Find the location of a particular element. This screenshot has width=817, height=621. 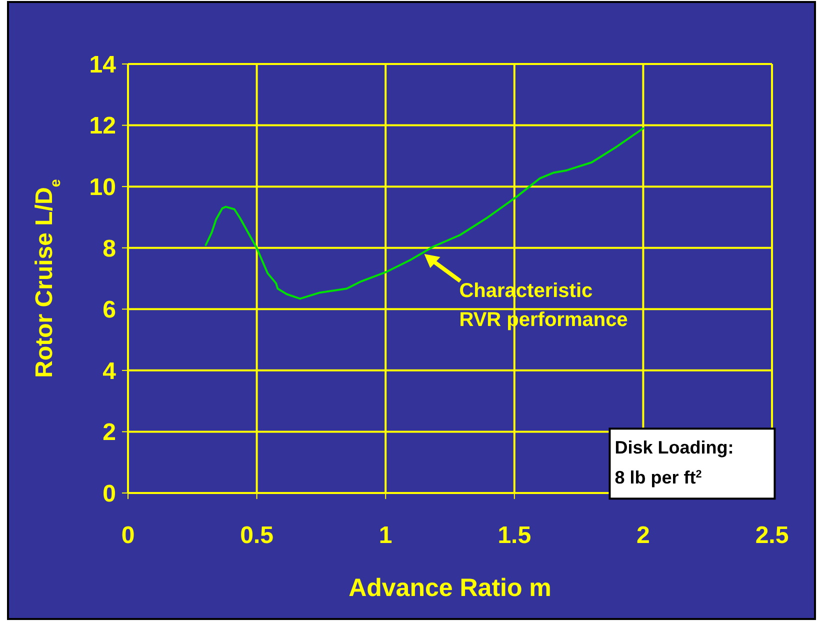

x-tick-label: 2.5 is located at coordinates (772, 535).